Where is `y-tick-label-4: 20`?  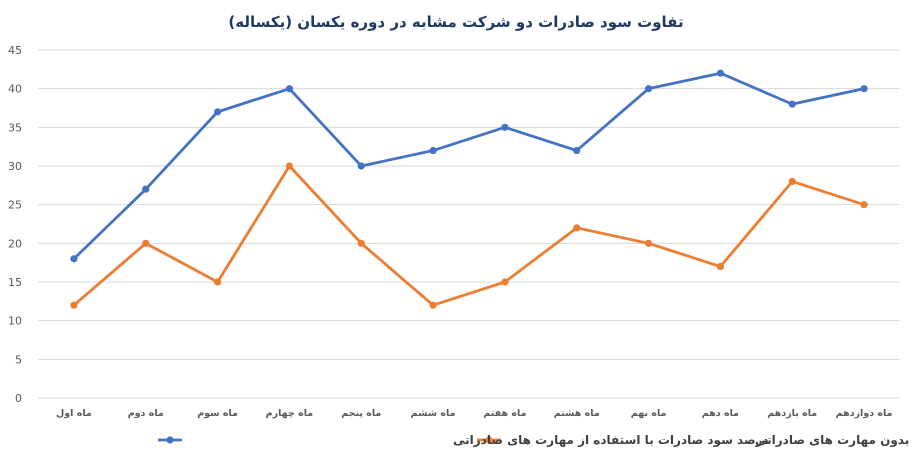 y-tick-label-4: 20 is located at coordinates (15, 243).